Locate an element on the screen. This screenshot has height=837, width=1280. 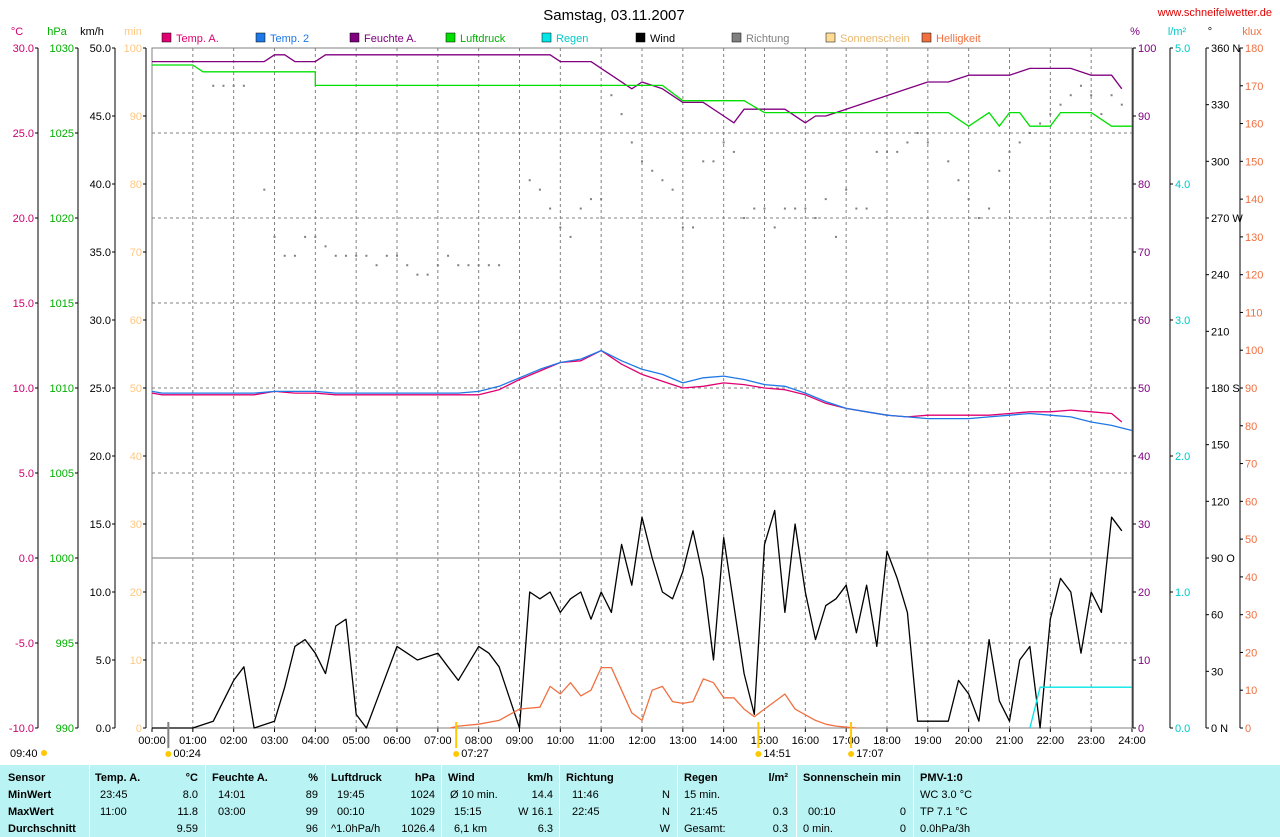
axis-unit-direction: ° is located at coordinates (1210, 32).